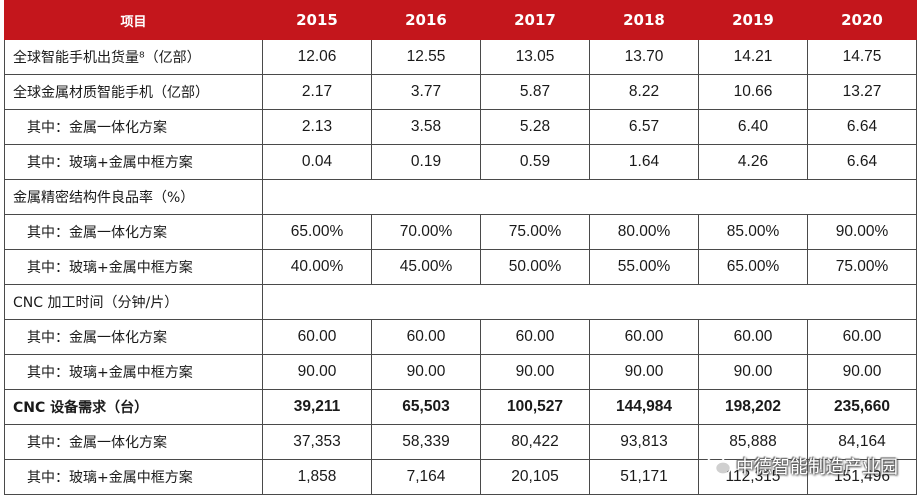 This screenshot has width=918, height=499. Describe the element at coordinates (535, 92) in the screenshot. I see `cell-value: 5.87` at that location.